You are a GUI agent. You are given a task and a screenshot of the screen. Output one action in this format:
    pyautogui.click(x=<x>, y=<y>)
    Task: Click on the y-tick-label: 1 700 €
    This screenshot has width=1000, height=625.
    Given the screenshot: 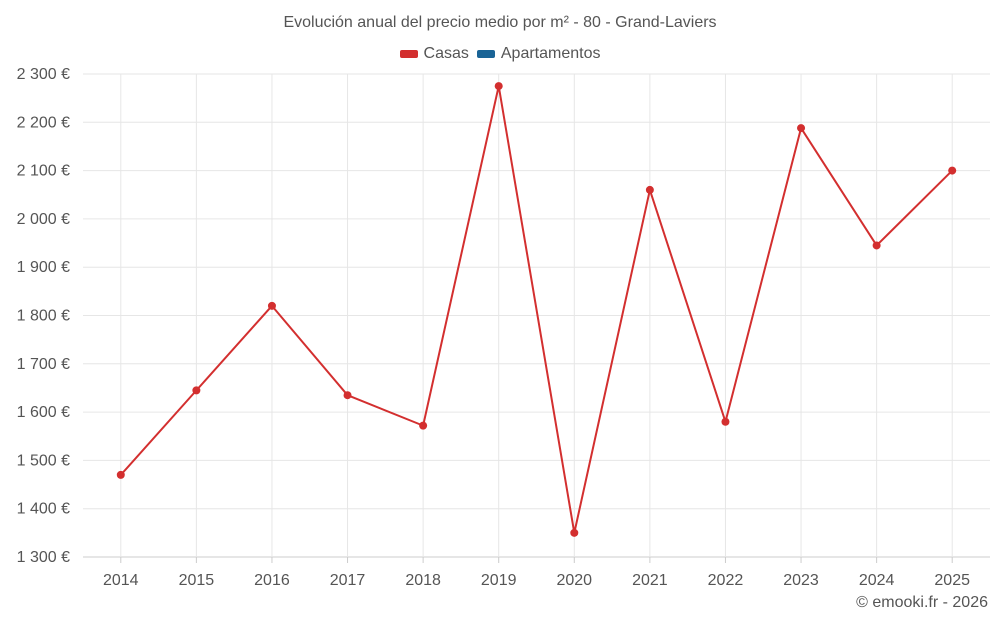 What is the action you would take?
    pyautogui.click(x=43, y=364)
    